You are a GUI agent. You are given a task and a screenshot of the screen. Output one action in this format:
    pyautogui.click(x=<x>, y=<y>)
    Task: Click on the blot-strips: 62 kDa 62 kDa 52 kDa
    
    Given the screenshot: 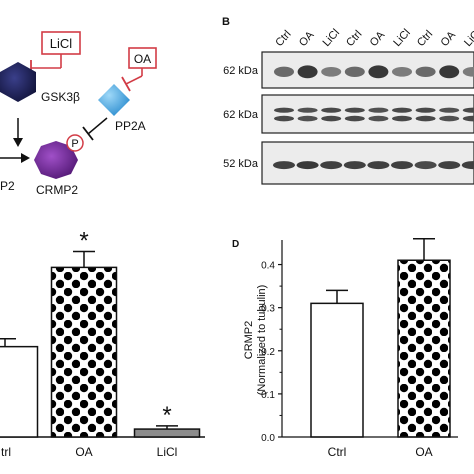 What is the action you would take?
    pyautogui.click(x=348, y=118)
    